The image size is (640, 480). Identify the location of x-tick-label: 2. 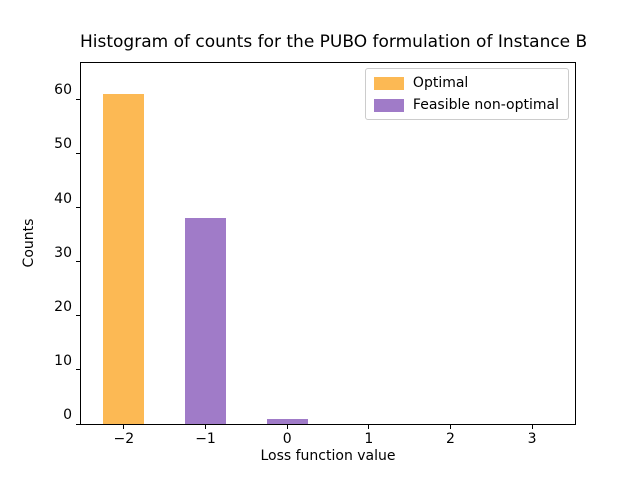
(450, 439).